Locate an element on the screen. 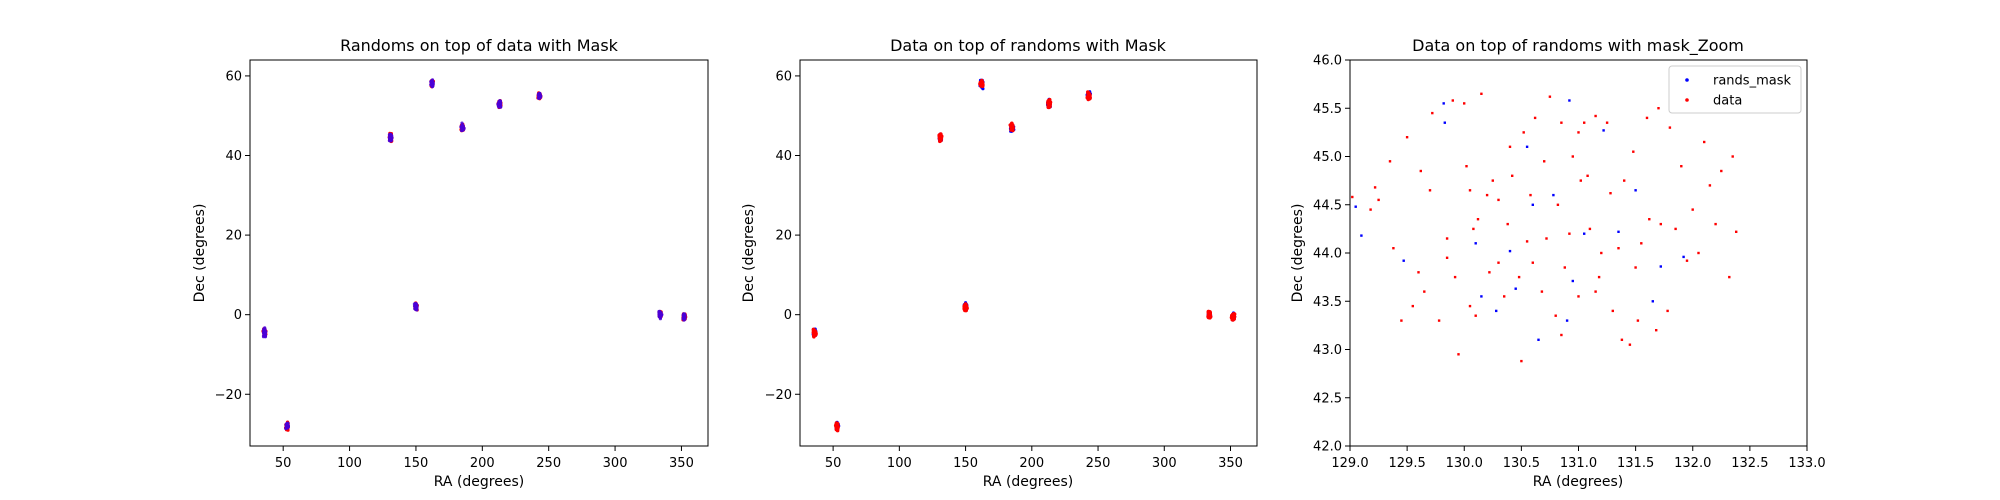  x-tick-label: 100 is located at coordinates (349, 463).